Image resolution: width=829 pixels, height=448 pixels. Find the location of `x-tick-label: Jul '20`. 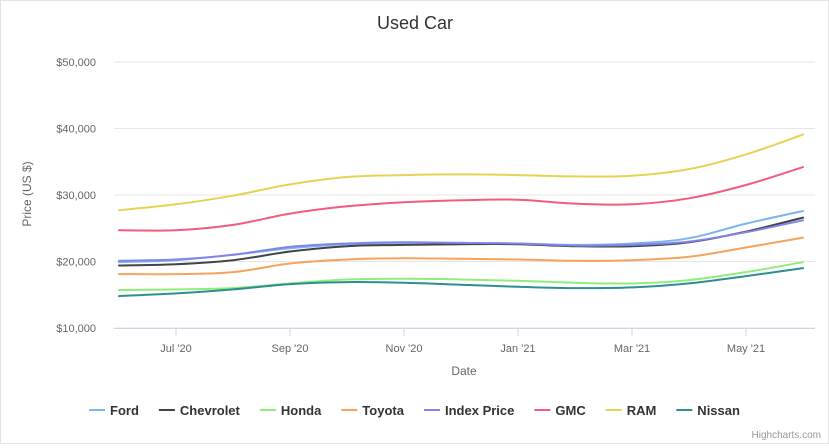

x-tick-label: Jul '20 is located at coordinates (175, 349).